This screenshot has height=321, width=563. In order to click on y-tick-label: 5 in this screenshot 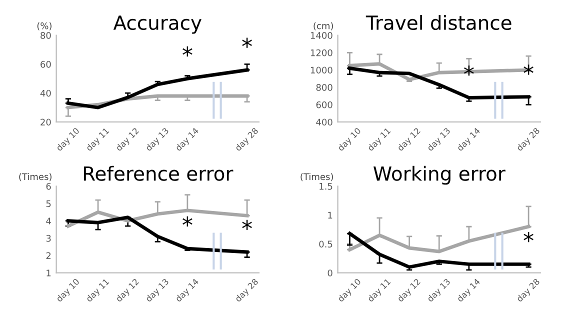, I will do `click(48, 204)`.